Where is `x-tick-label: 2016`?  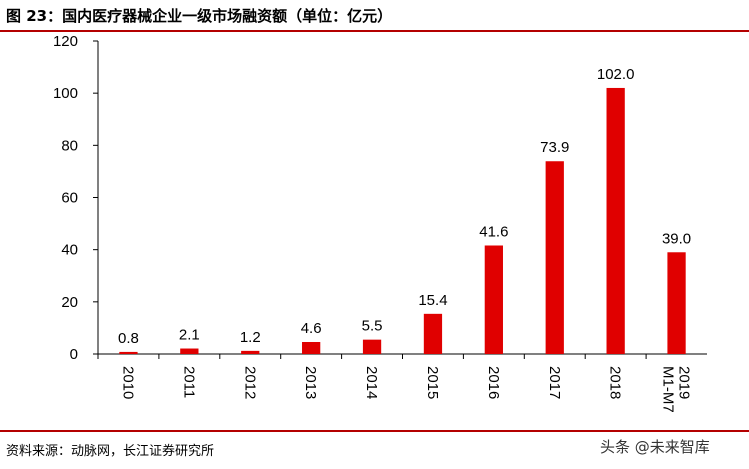
x-tick-label: 2016 is located at coordinates (493, 382).